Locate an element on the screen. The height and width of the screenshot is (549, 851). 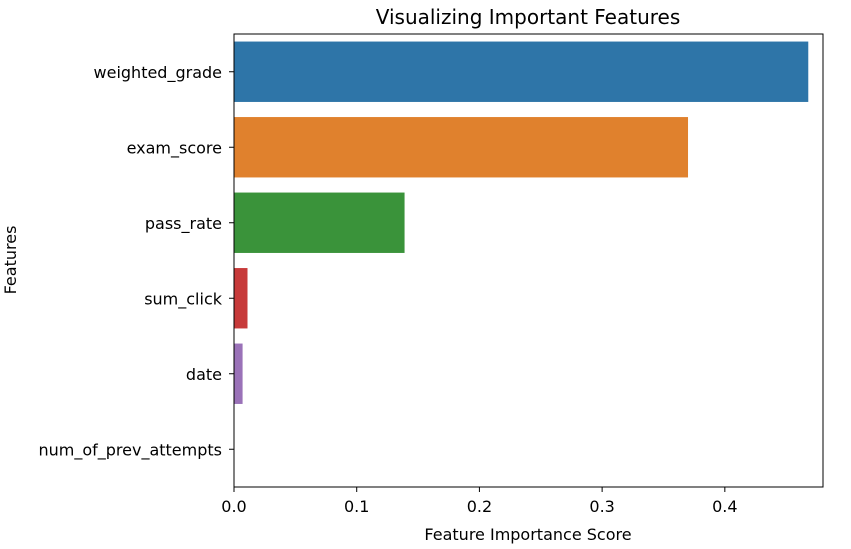
y-tick-label: pass_rate is located at coordinates (183, 224).